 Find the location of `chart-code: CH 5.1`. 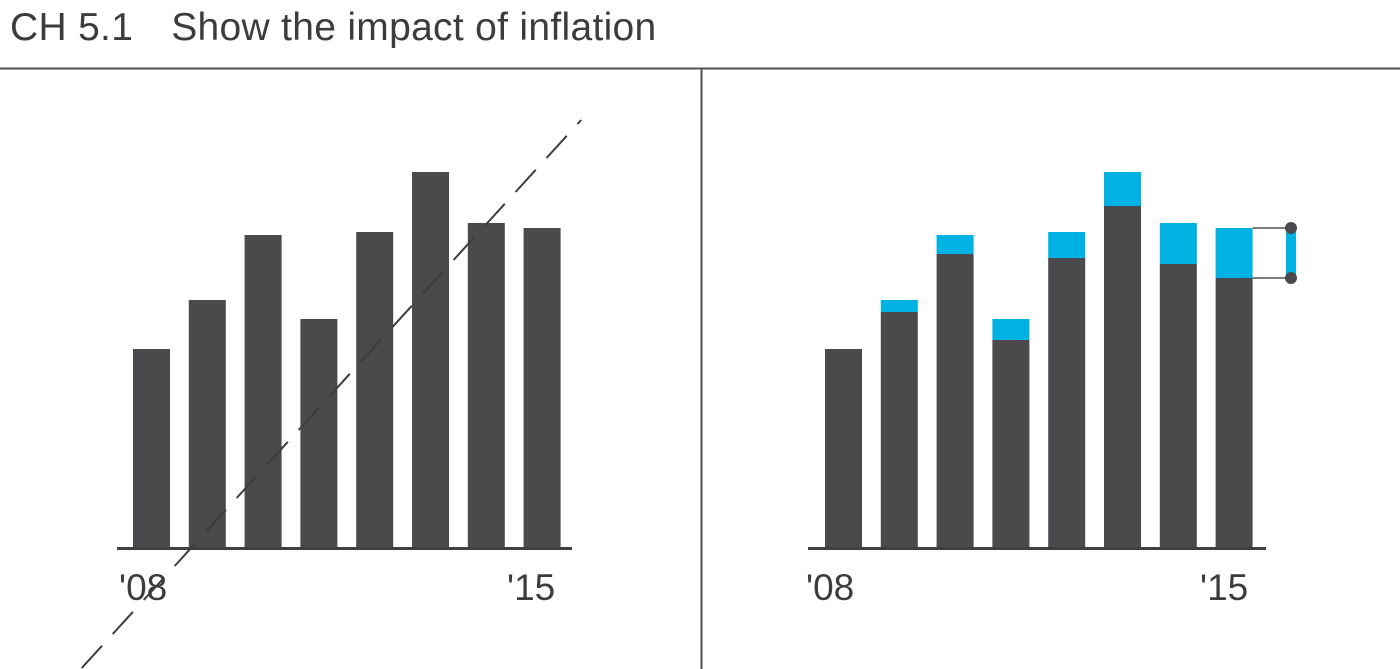

chart-code: CH 5.1 is located at coordinates (72, 27).